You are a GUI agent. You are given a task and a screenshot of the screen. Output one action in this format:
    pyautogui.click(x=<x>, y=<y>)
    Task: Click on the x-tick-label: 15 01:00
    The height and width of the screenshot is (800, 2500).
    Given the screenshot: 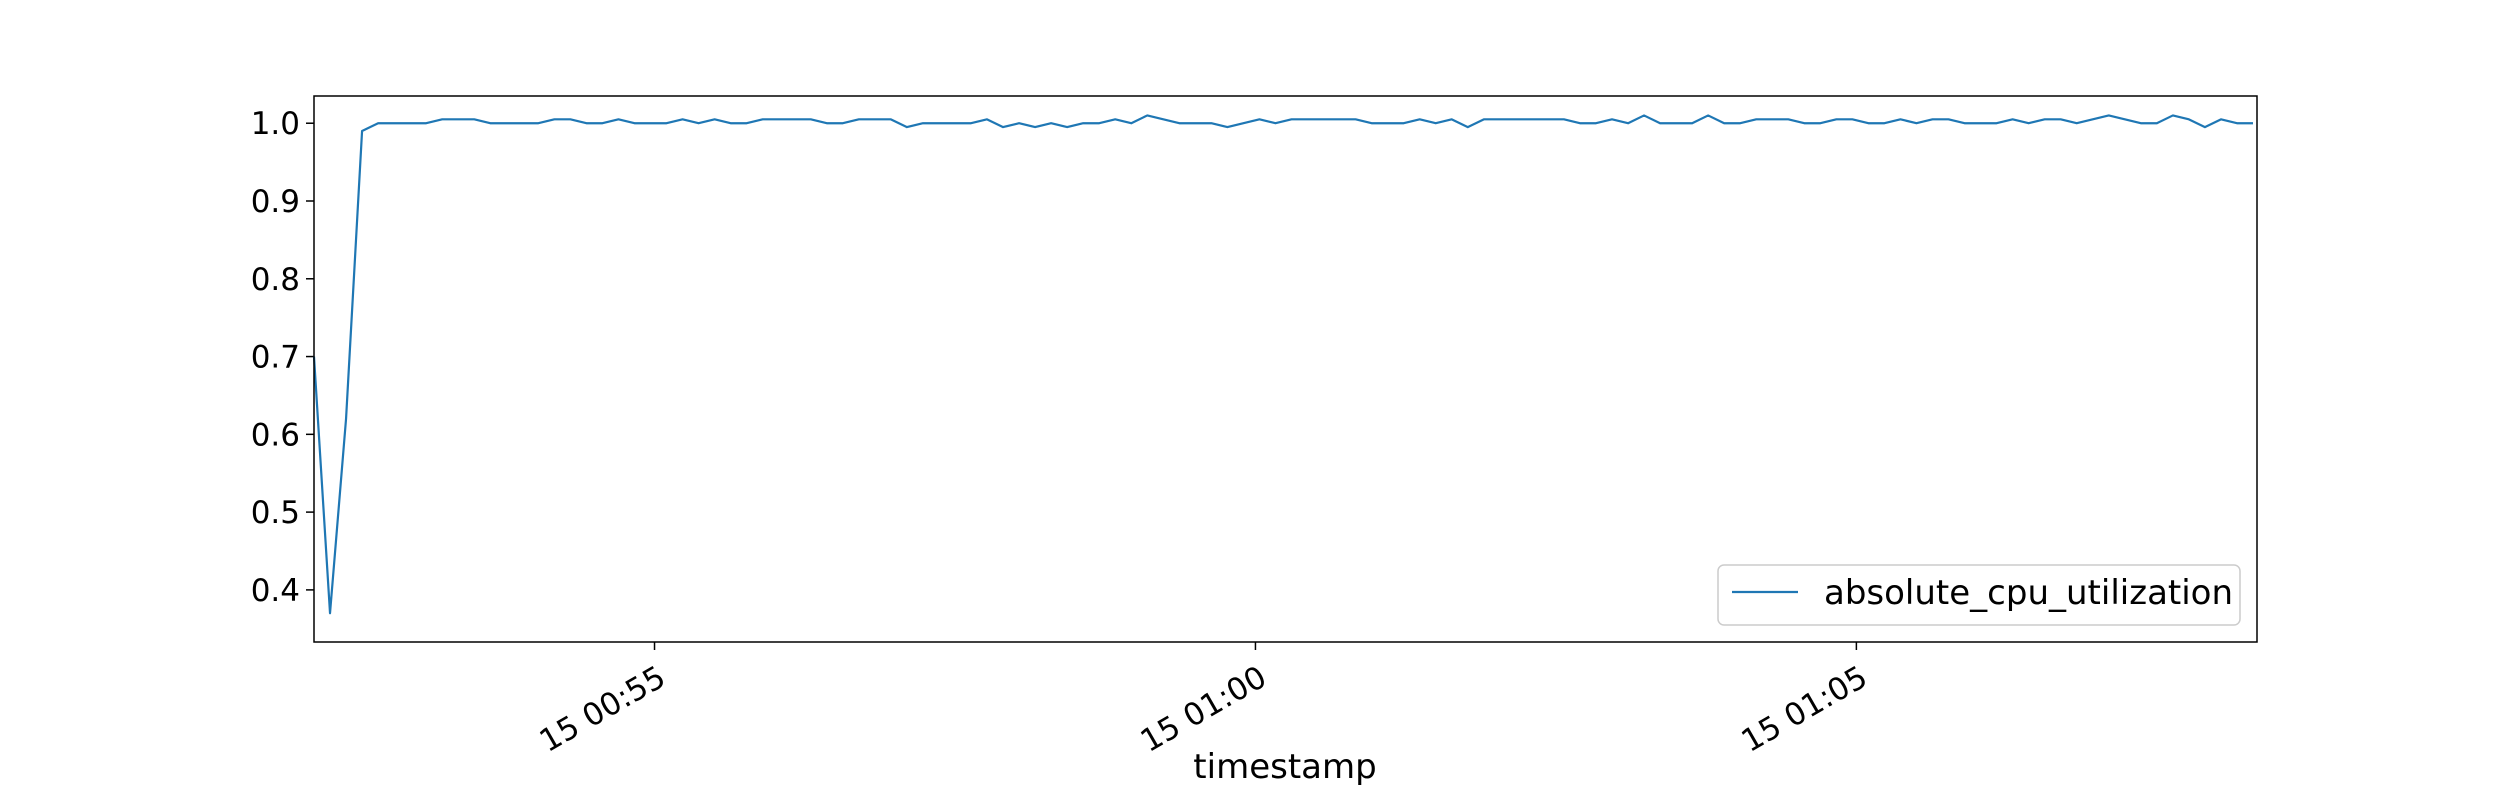 What is the action you would take?
    pyautogui.click(x=1204, y=709)
    